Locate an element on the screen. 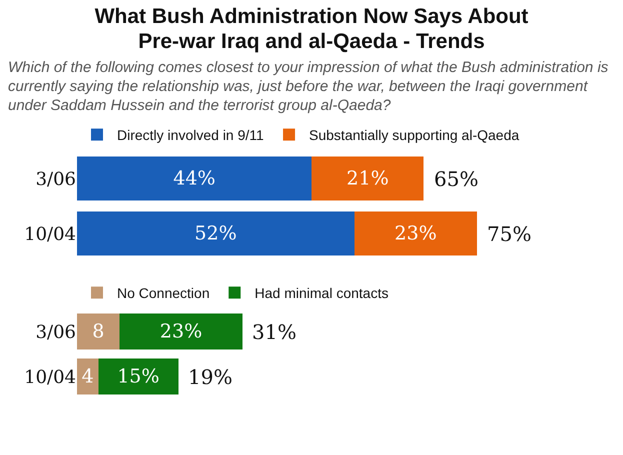 This screenshot has height=455, width=623. data-label: 15% is located at coordinates (138, 377).